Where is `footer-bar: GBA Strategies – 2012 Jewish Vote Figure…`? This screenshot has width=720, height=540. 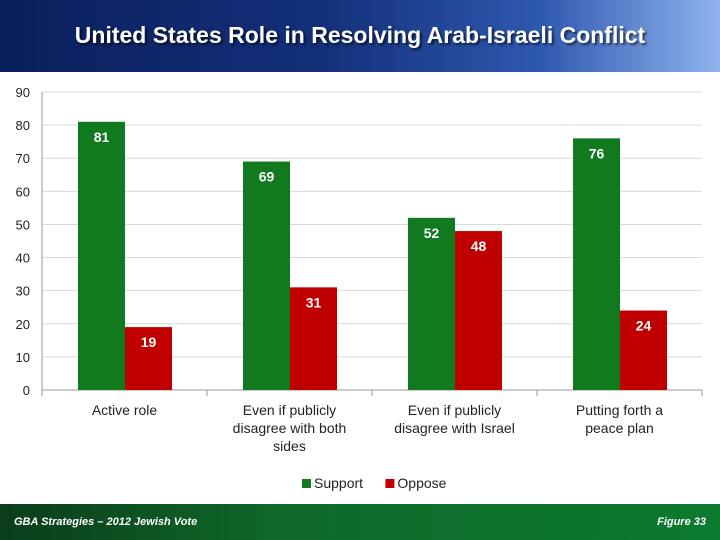 footer-bar: GBA Strategies – 2012 Jewish Vote Figure… is located at coordinates (360, 522).